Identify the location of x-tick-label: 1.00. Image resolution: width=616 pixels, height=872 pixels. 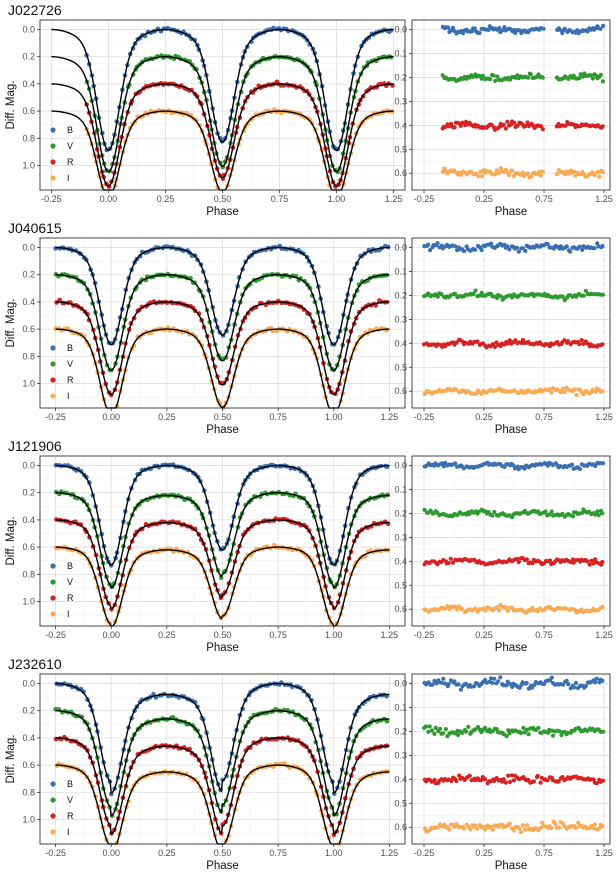
(334, 417).